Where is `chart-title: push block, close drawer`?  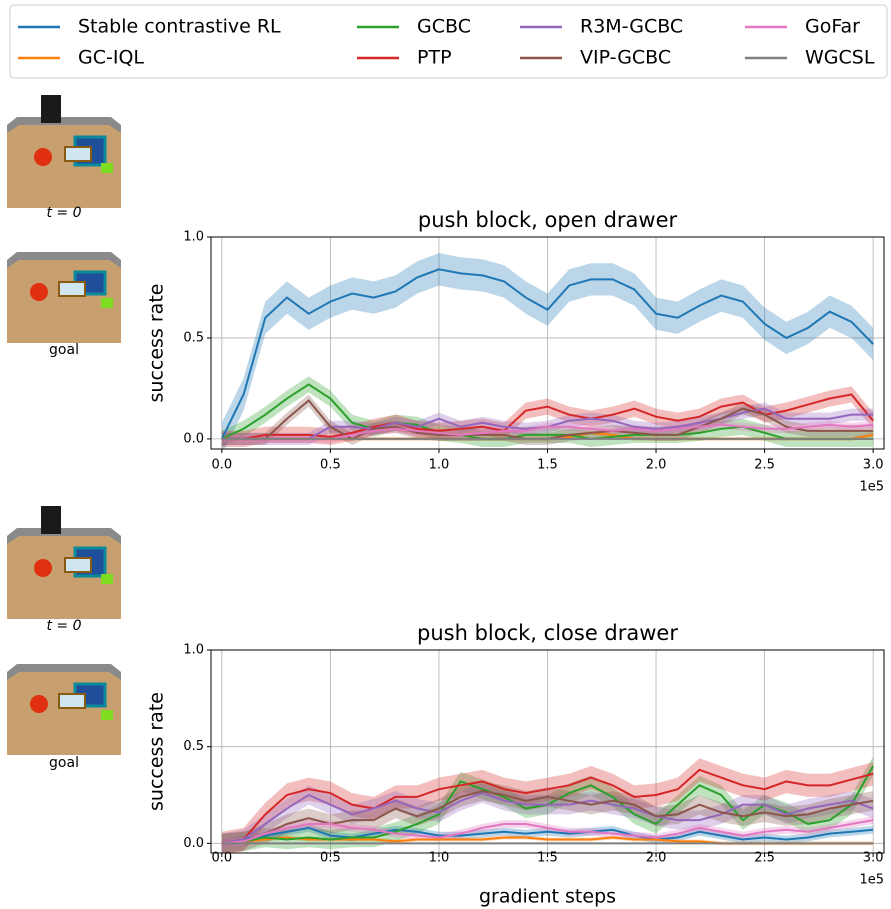
chart-title: push block, close drawer is located at coordinates (547, 633).